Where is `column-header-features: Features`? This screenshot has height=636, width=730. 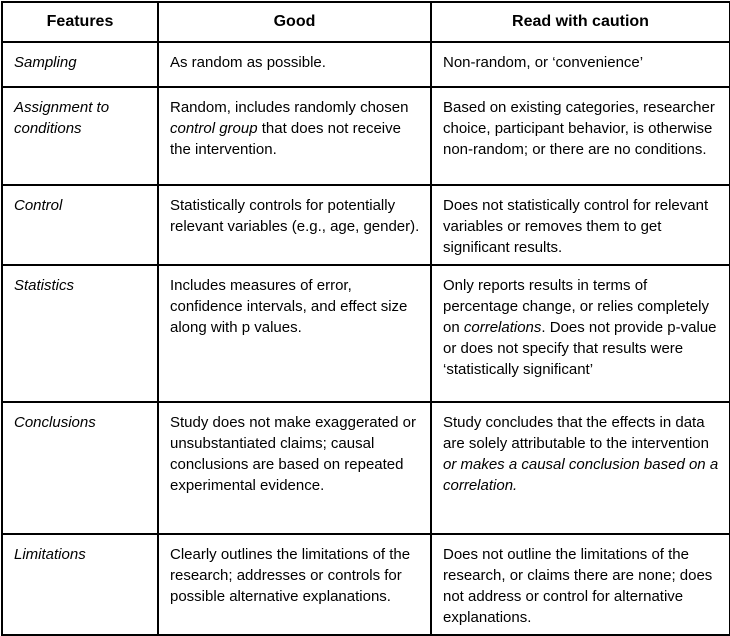
column-header-features: Features is located at coordinates (80, 22).